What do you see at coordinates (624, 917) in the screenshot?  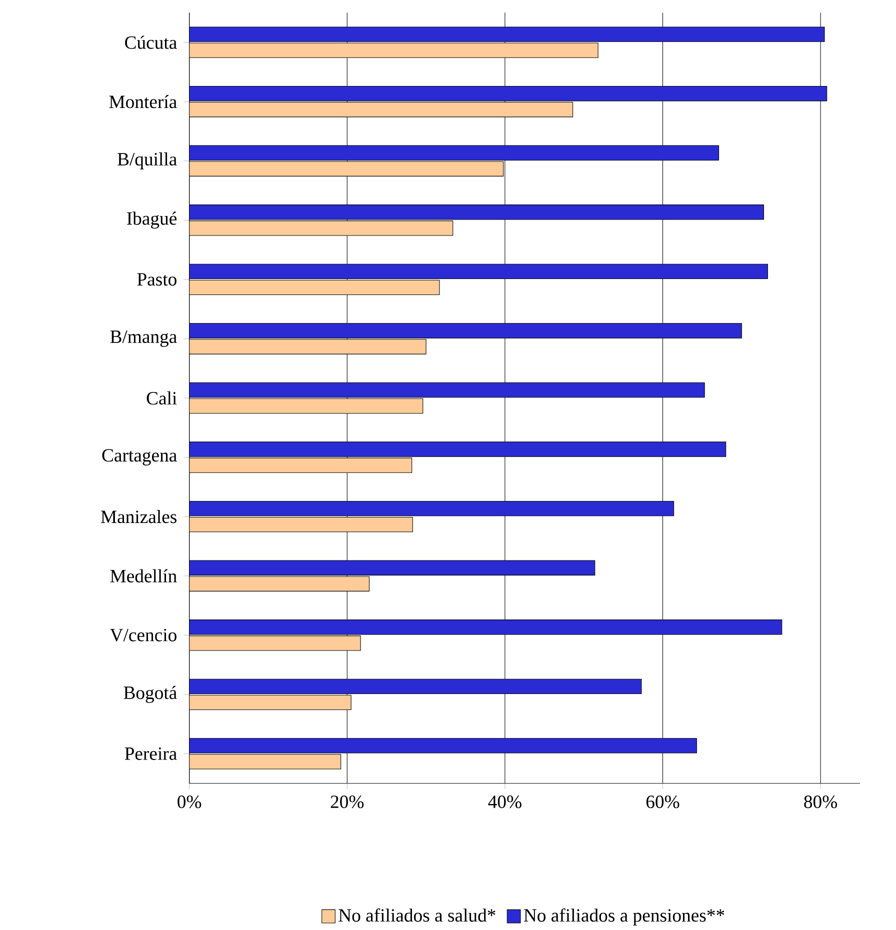 I see `legend-label: No afiliados a pensiones**` at bounding box center [624, 917].